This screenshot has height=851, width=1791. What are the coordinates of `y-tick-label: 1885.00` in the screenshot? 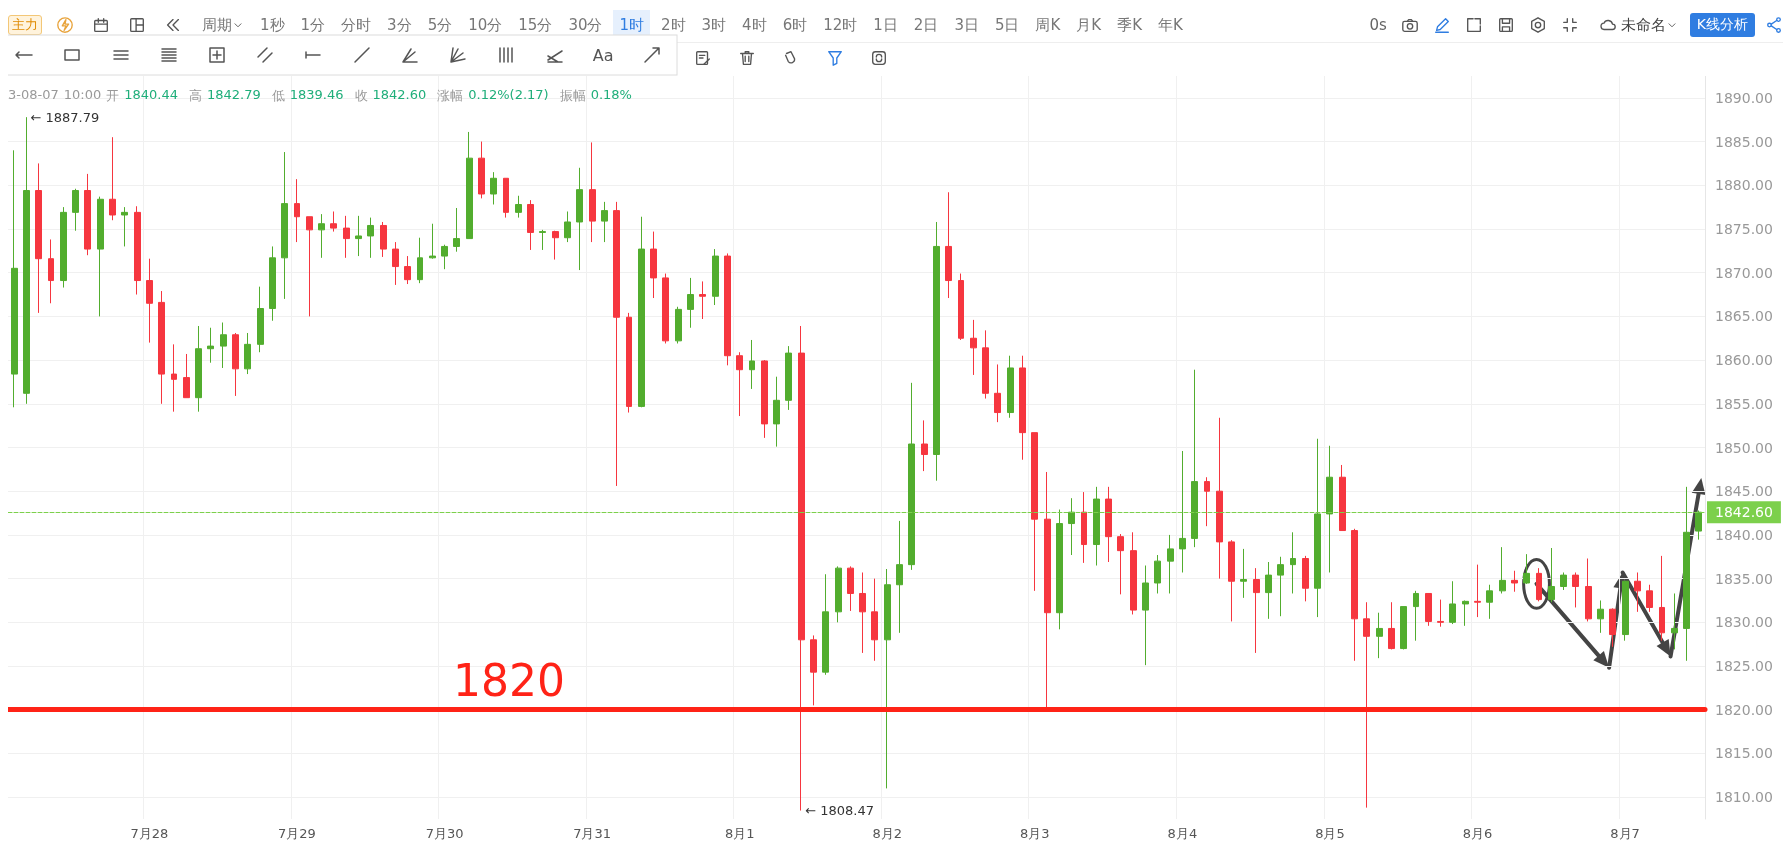 It's located at (1744, 141).